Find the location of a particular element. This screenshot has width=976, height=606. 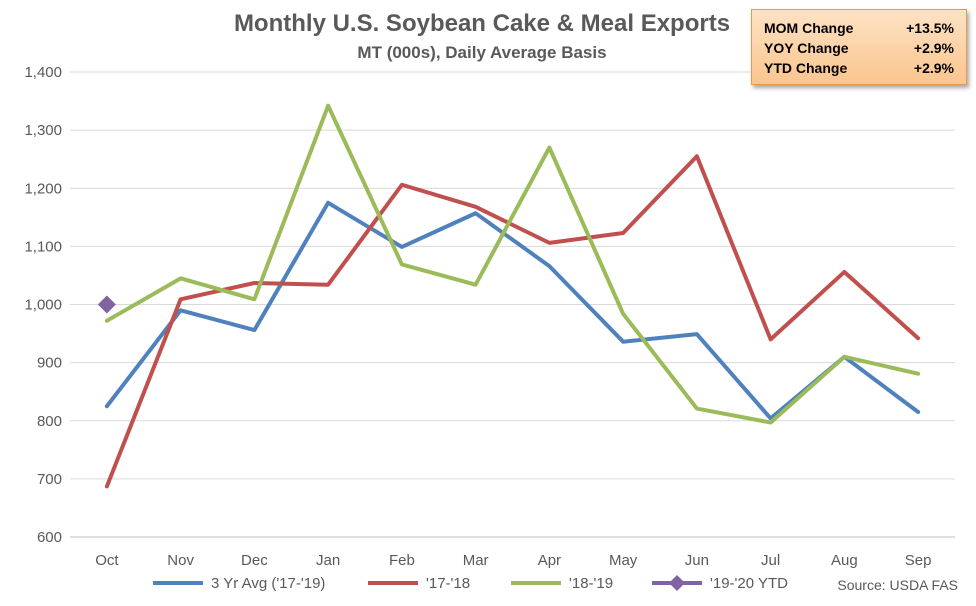

stat-row-yoy: YOY Change +2.9% is located at coordinates (859, 48).